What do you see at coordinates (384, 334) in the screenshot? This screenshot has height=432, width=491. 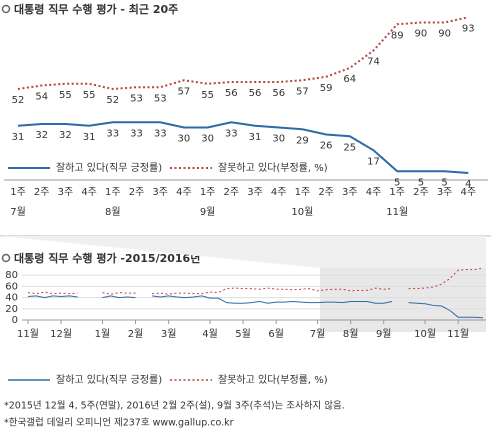 I see `x-tick-label: 9월` at bounding box center [384, 334].